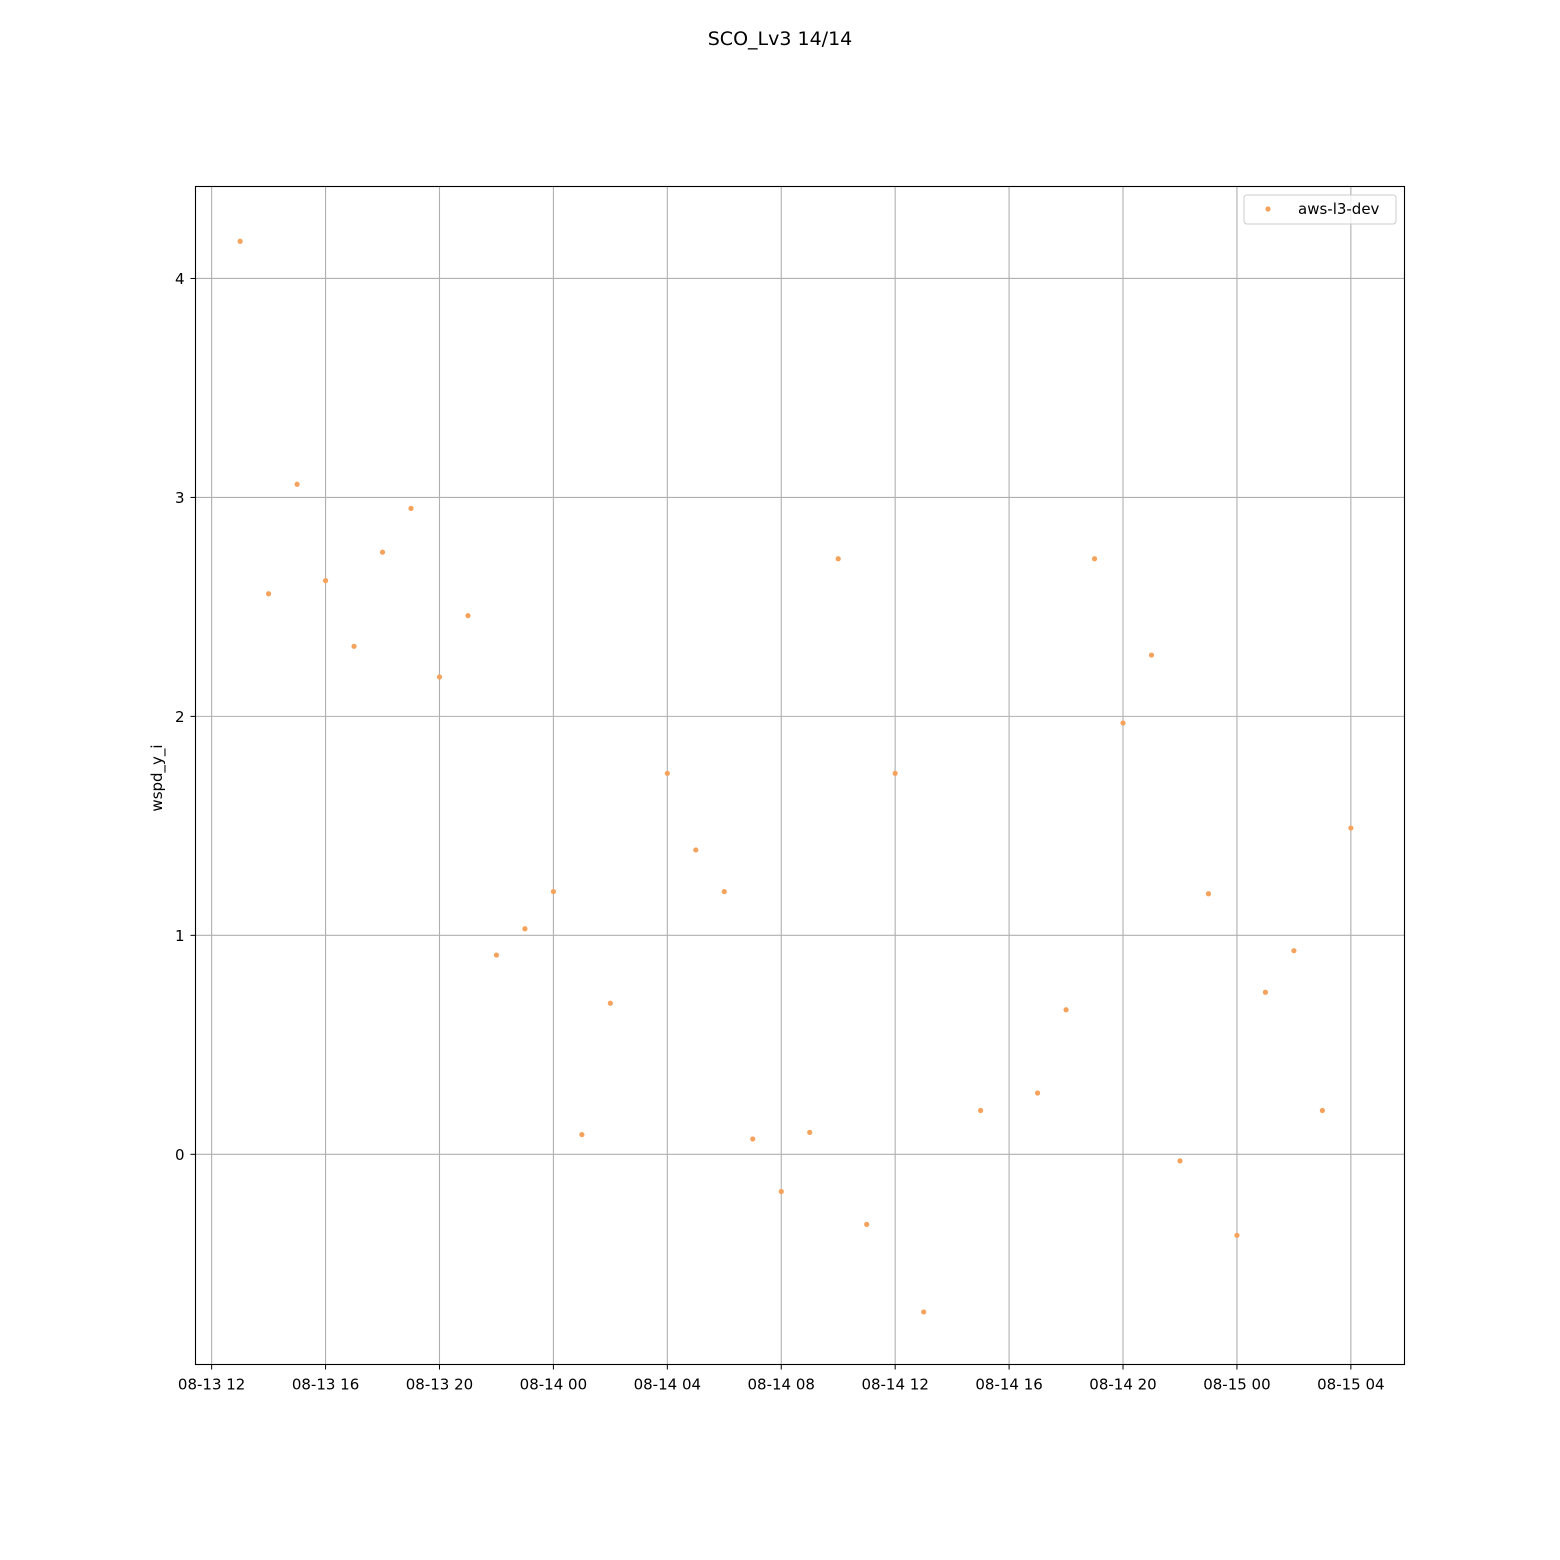 This screenshot has height=1560, width=1560. Describe the element at coordinates (211, 1385) in the screenshot. I see `x-tick-label: 08-13 12` at that location.